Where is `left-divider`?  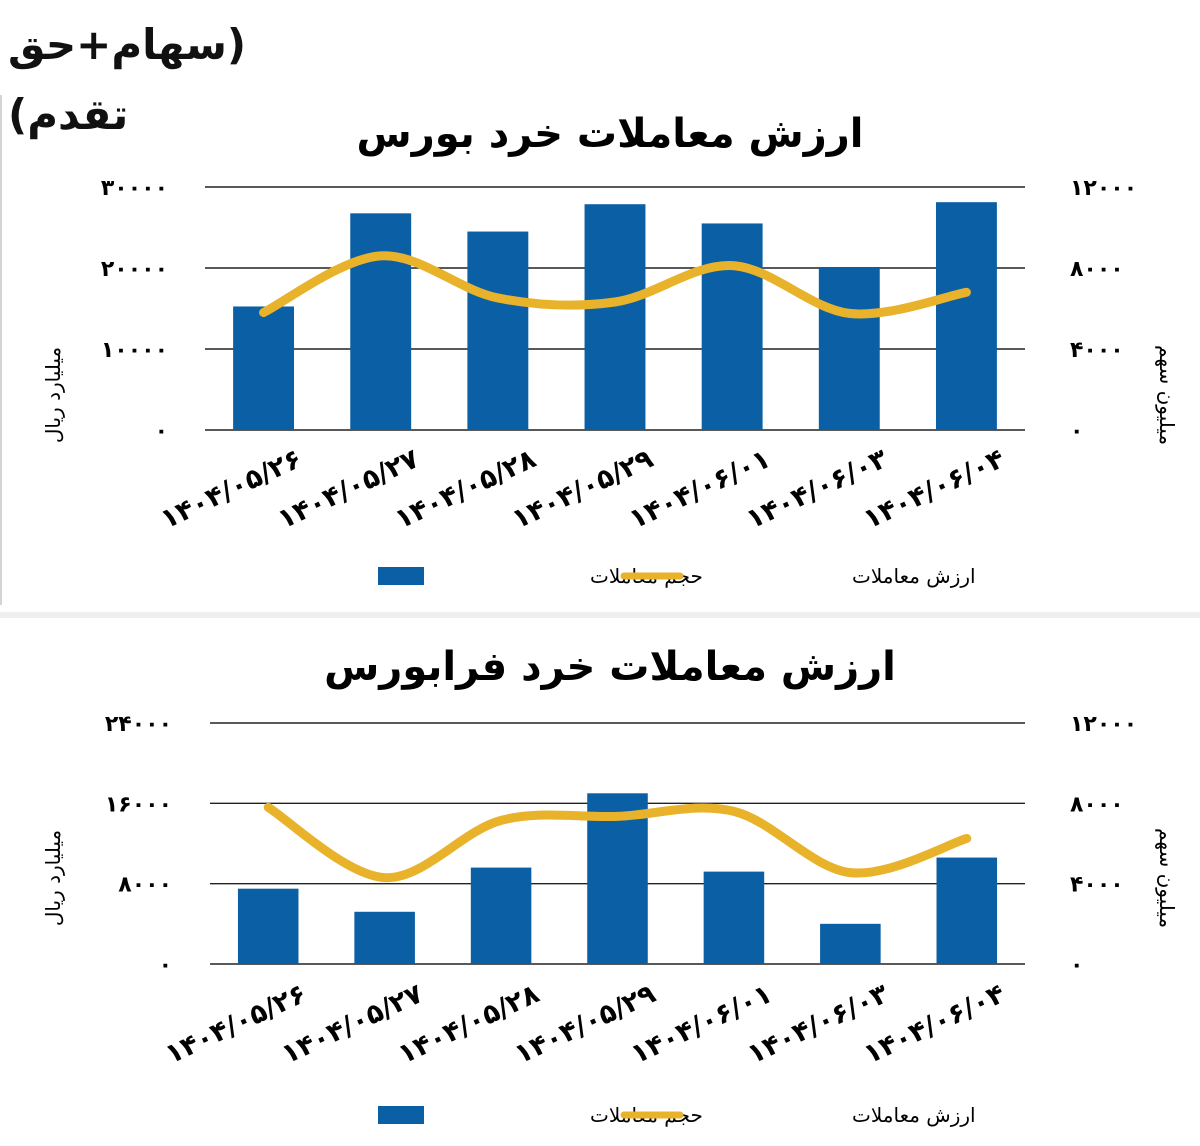 left-divider is located at coordinates (1, 350).